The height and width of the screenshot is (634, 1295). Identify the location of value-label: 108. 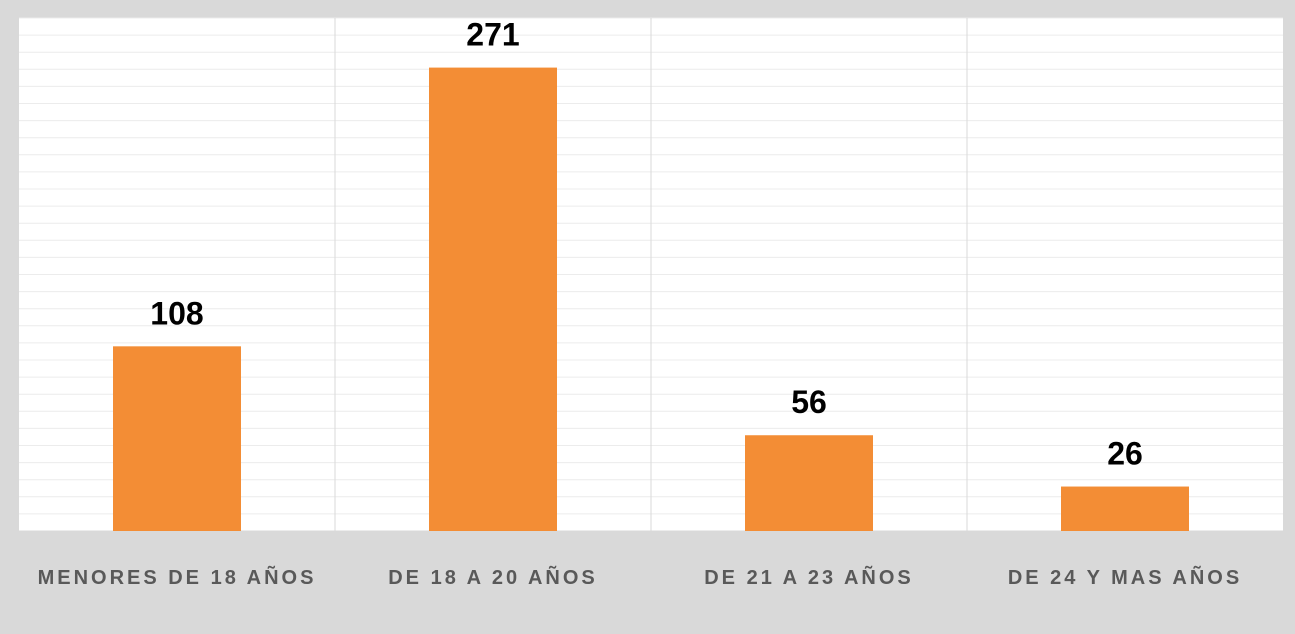
(176, 313).